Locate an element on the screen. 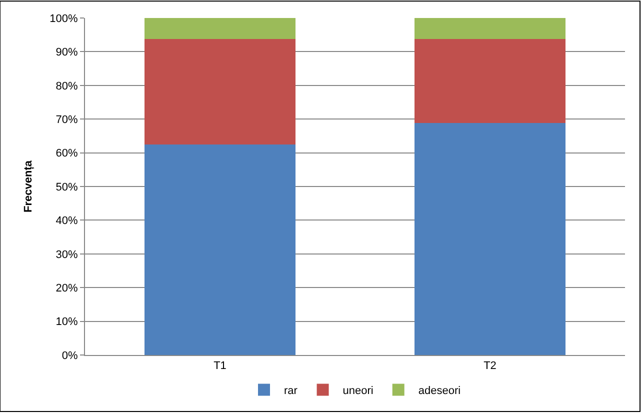  y-tick-label: 0% is located at coordinates (70, 356).